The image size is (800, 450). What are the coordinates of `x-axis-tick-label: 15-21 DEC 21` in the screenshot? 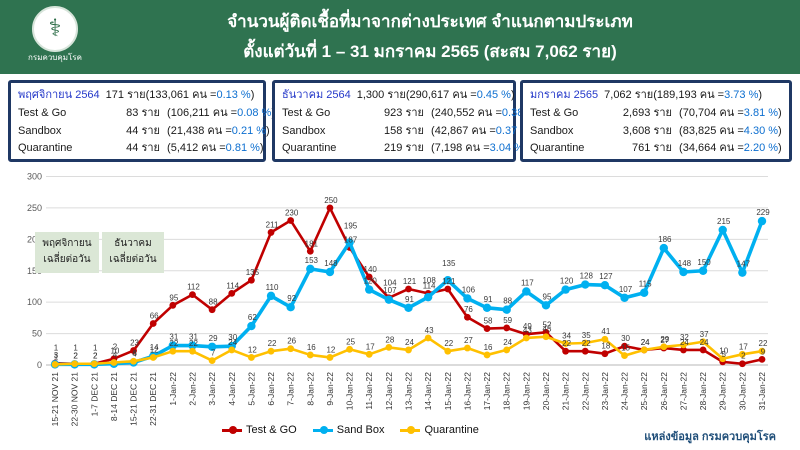 It's located at (134, 399).